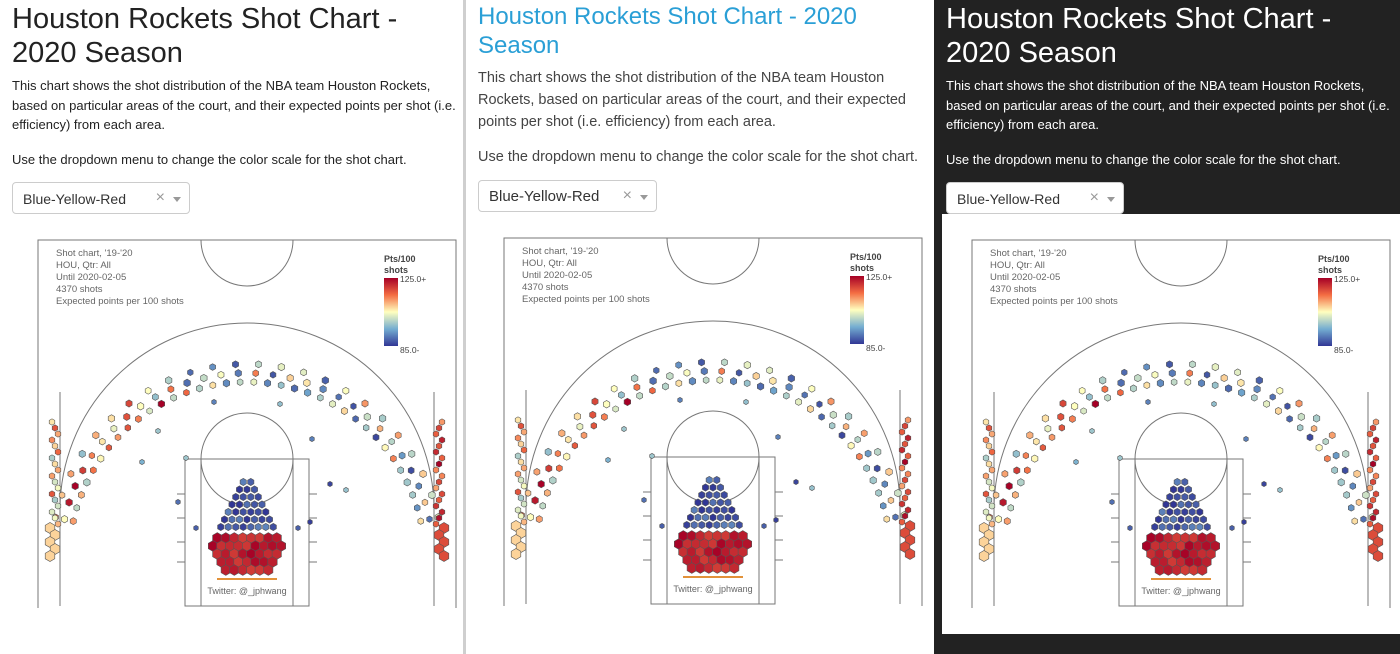 The width and height of the screenshot is (1400, 654). Describe the element at coordinates (120, 301) in the screenshot. I see `chart-info-line: Expected points per 100 shots` at that location.